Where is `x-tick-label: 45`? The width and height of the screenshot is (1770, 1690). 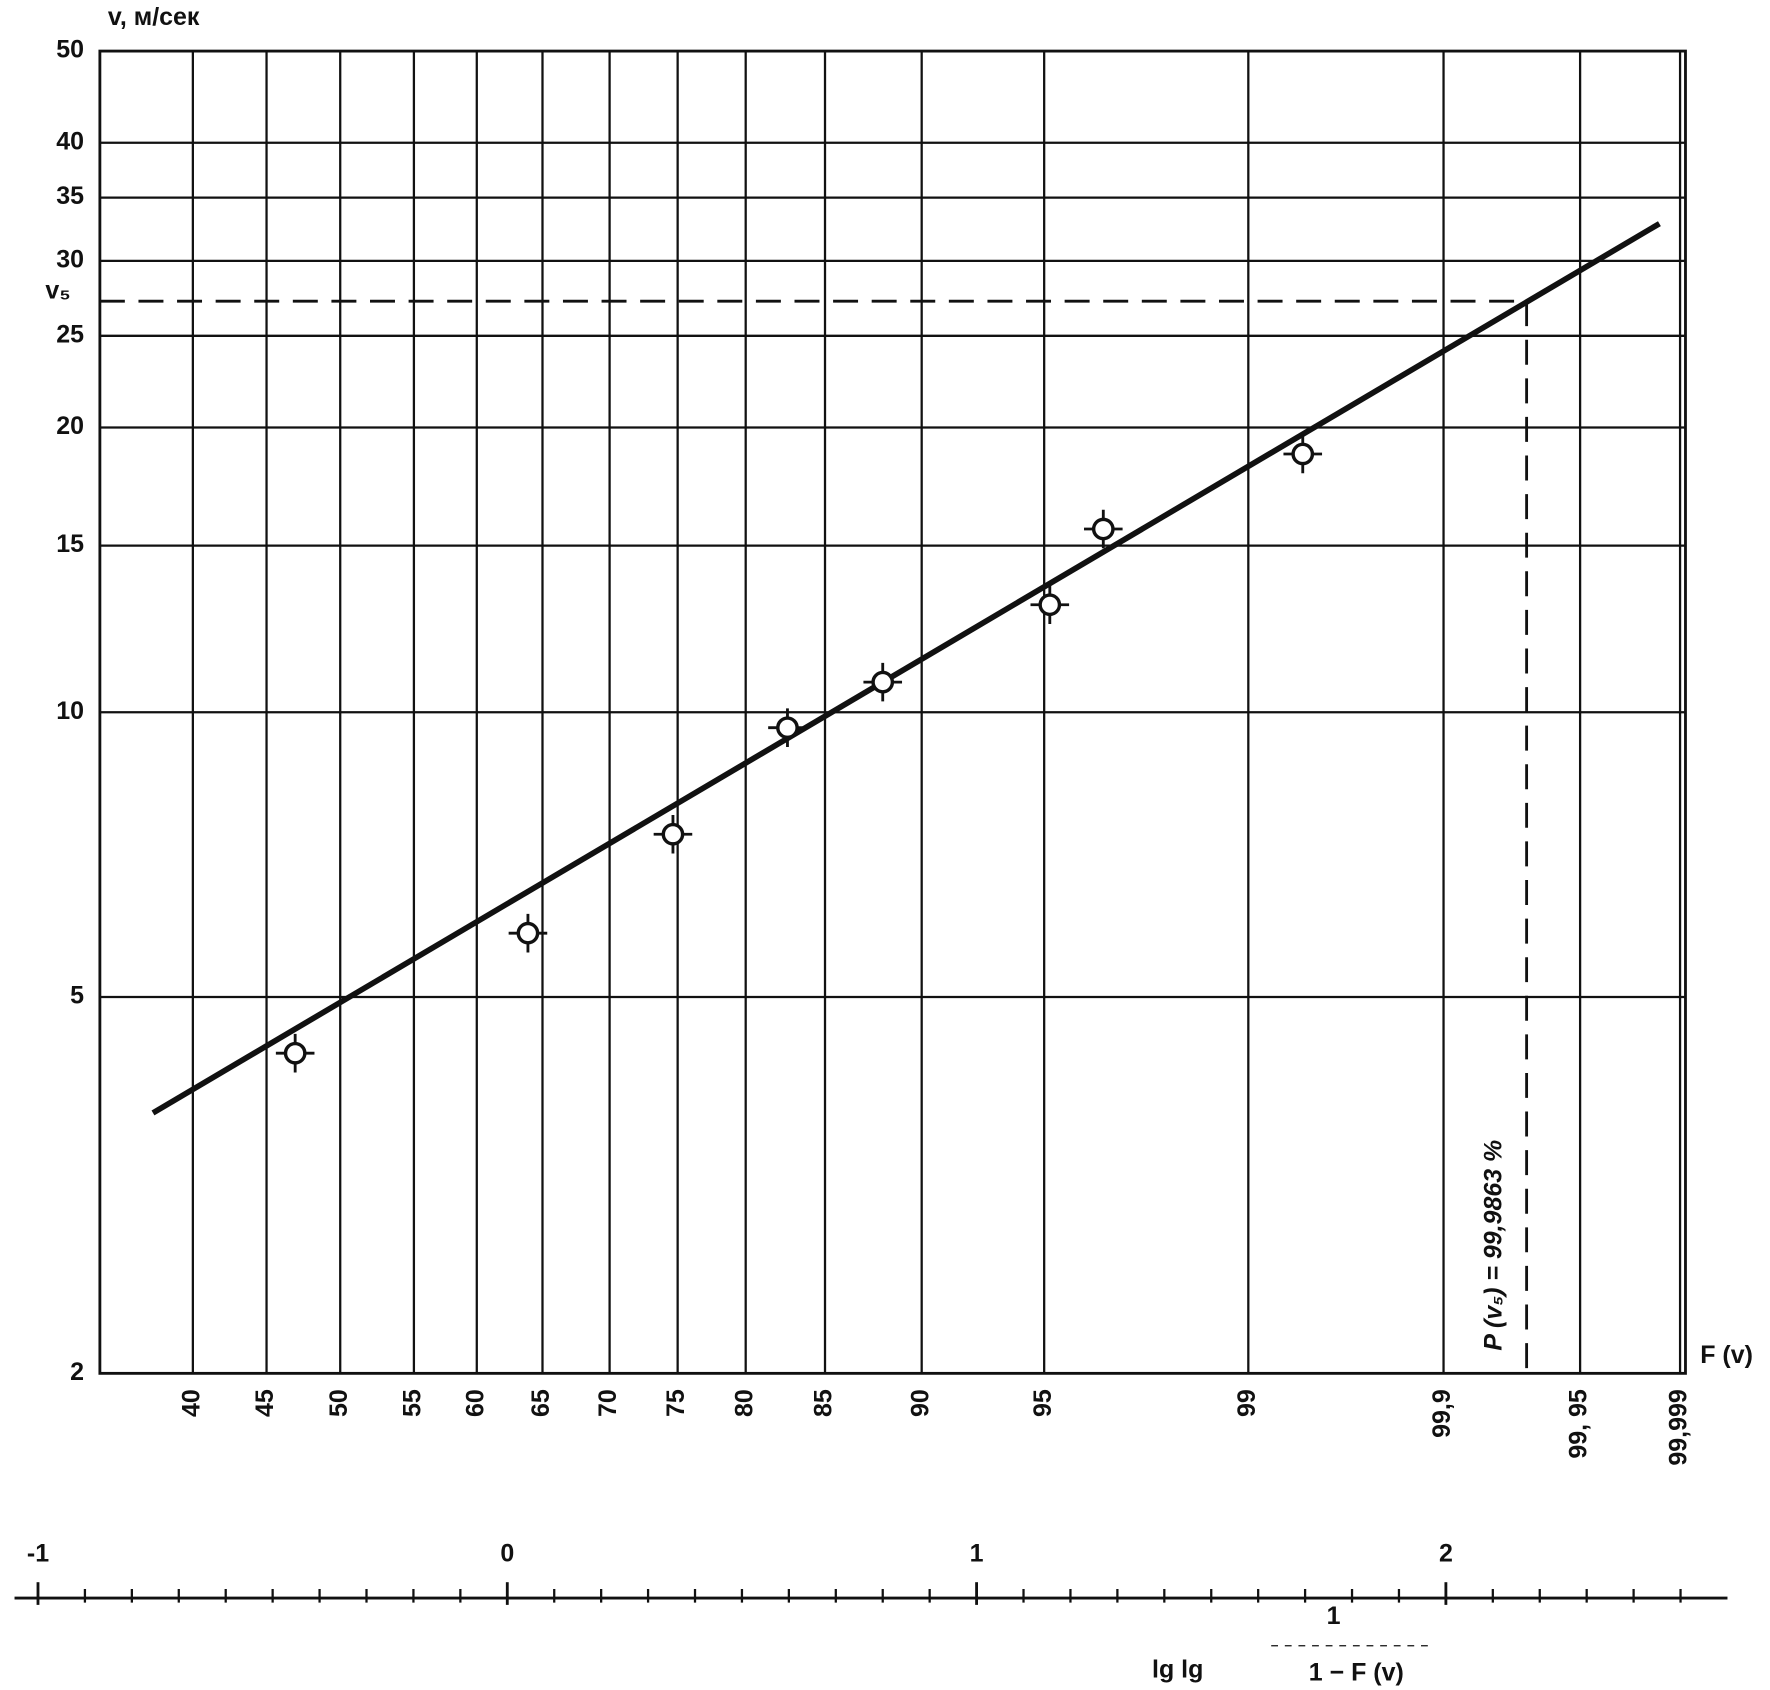 x-tick-label: 45 is located at coordinates (265, 1403).